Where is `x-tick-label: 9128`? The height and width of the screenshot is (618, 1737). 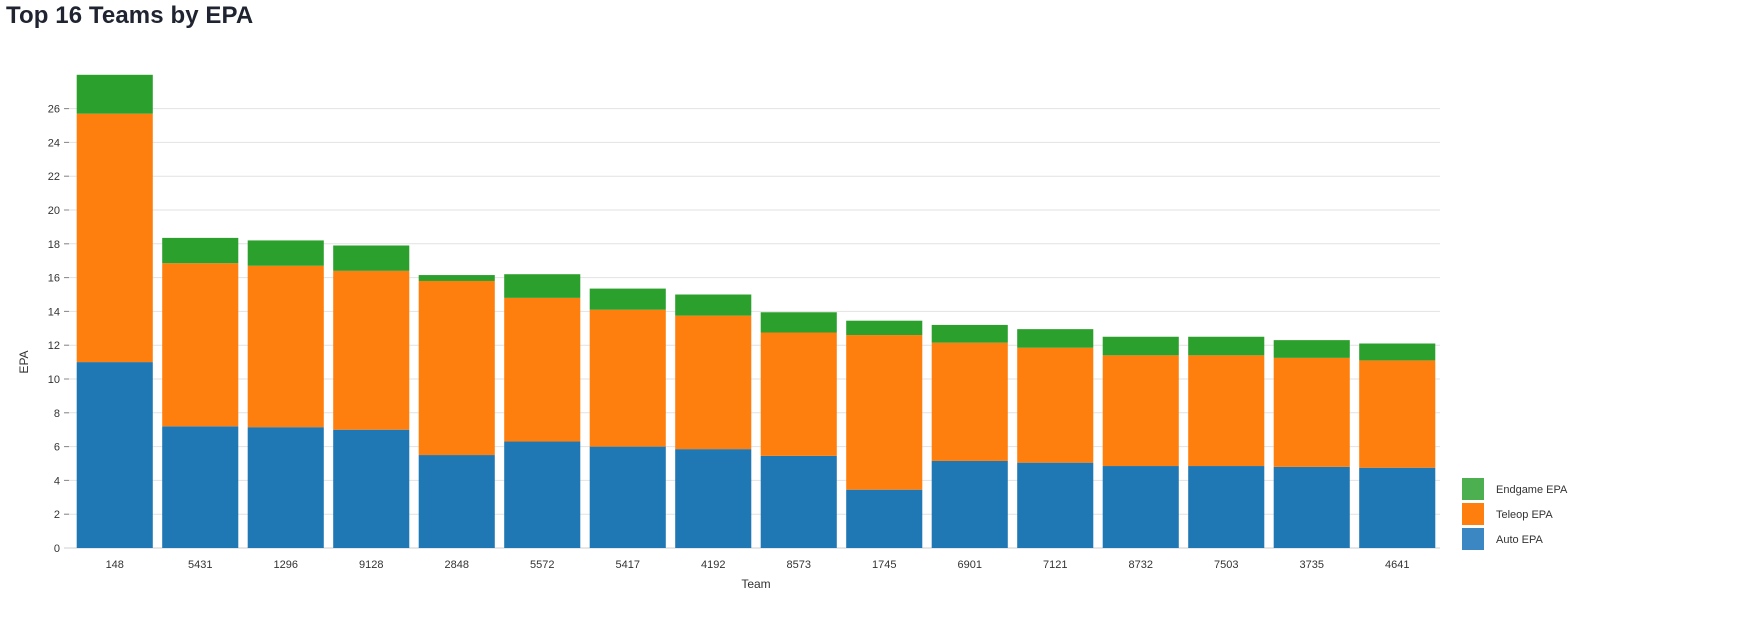 x-tick-label: 9128 is located at coordinates (371, 565).